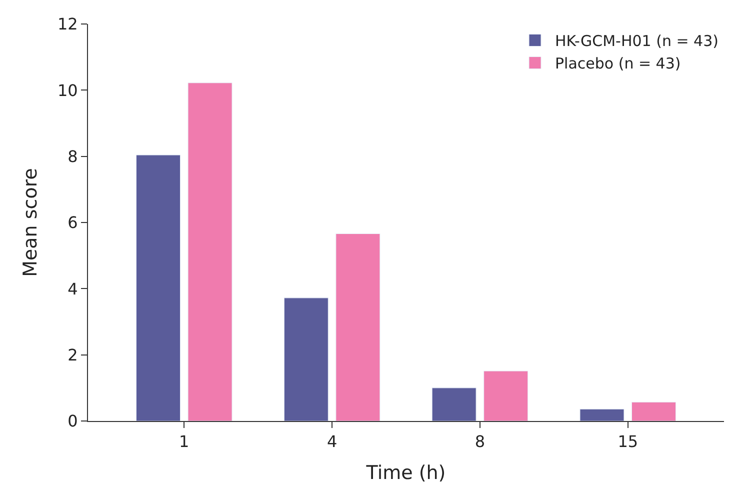 This screenshot has height=493, width=734. I want to click on x-tick-label: 1, so click(184, 442).